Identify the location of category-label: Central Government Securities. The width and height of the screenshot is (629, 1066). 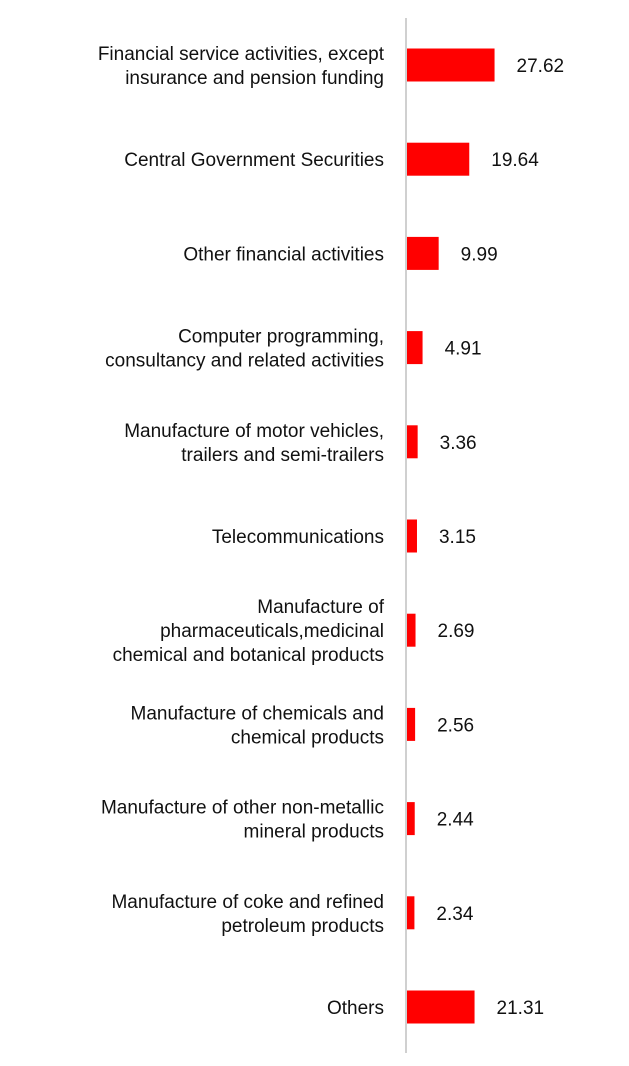
(254, 160).